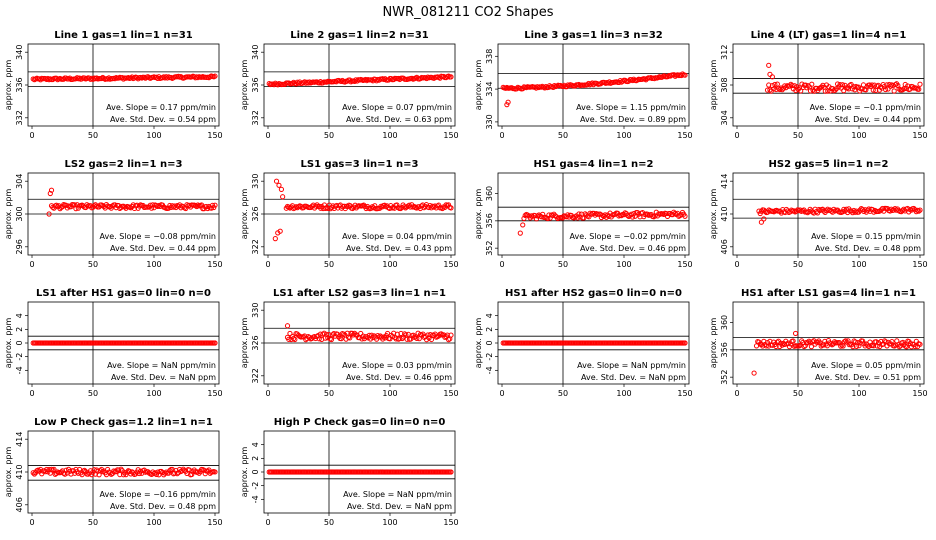 The image size is (936, 540). What do you see at coordinates (399, 119) in the screenshot?
I see `std-dev-text: Ave. Std. Dev. = 0.63 ppm` at bounding box center [399, 119].